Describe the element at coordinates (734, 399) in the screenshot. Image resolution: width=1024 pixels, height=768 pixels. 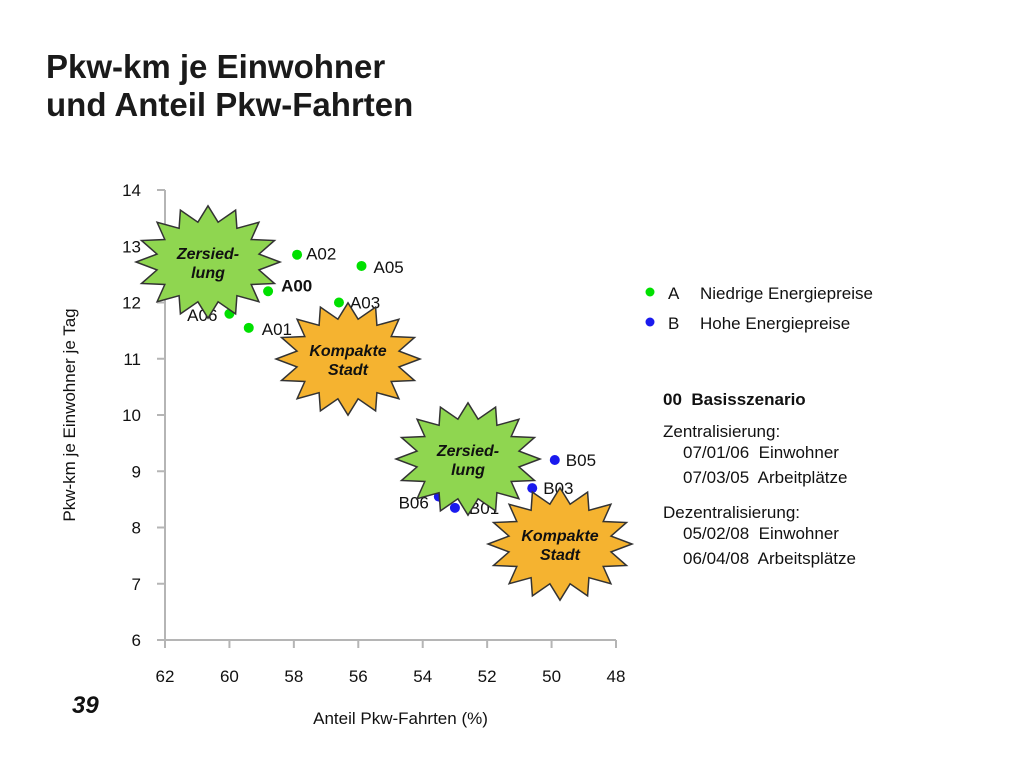
I see `note-base: 00 Basisszenario` at that location.